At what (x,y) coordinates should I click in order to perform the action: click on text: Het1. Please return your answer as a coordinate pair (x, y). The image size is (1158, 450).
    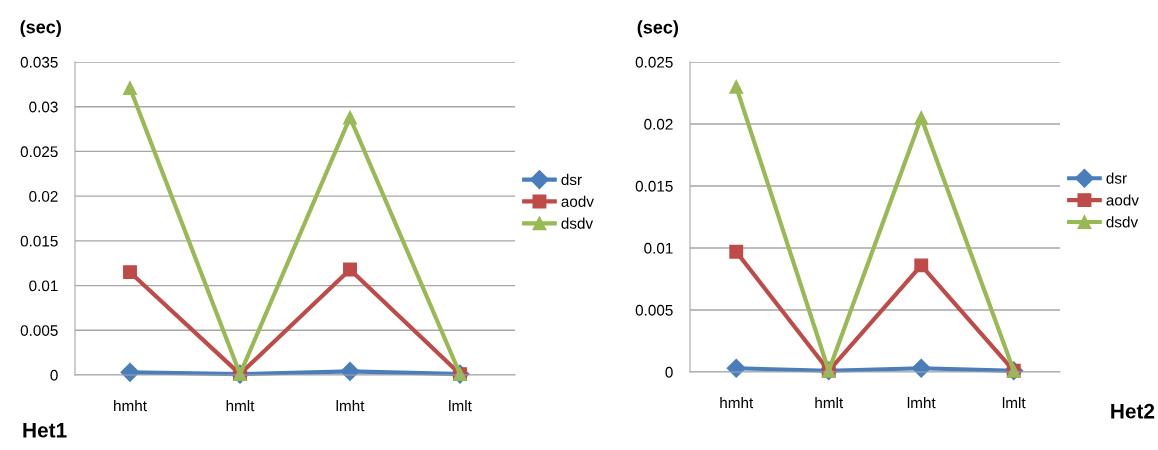
    Looking at the image, I should click on (45, 430).